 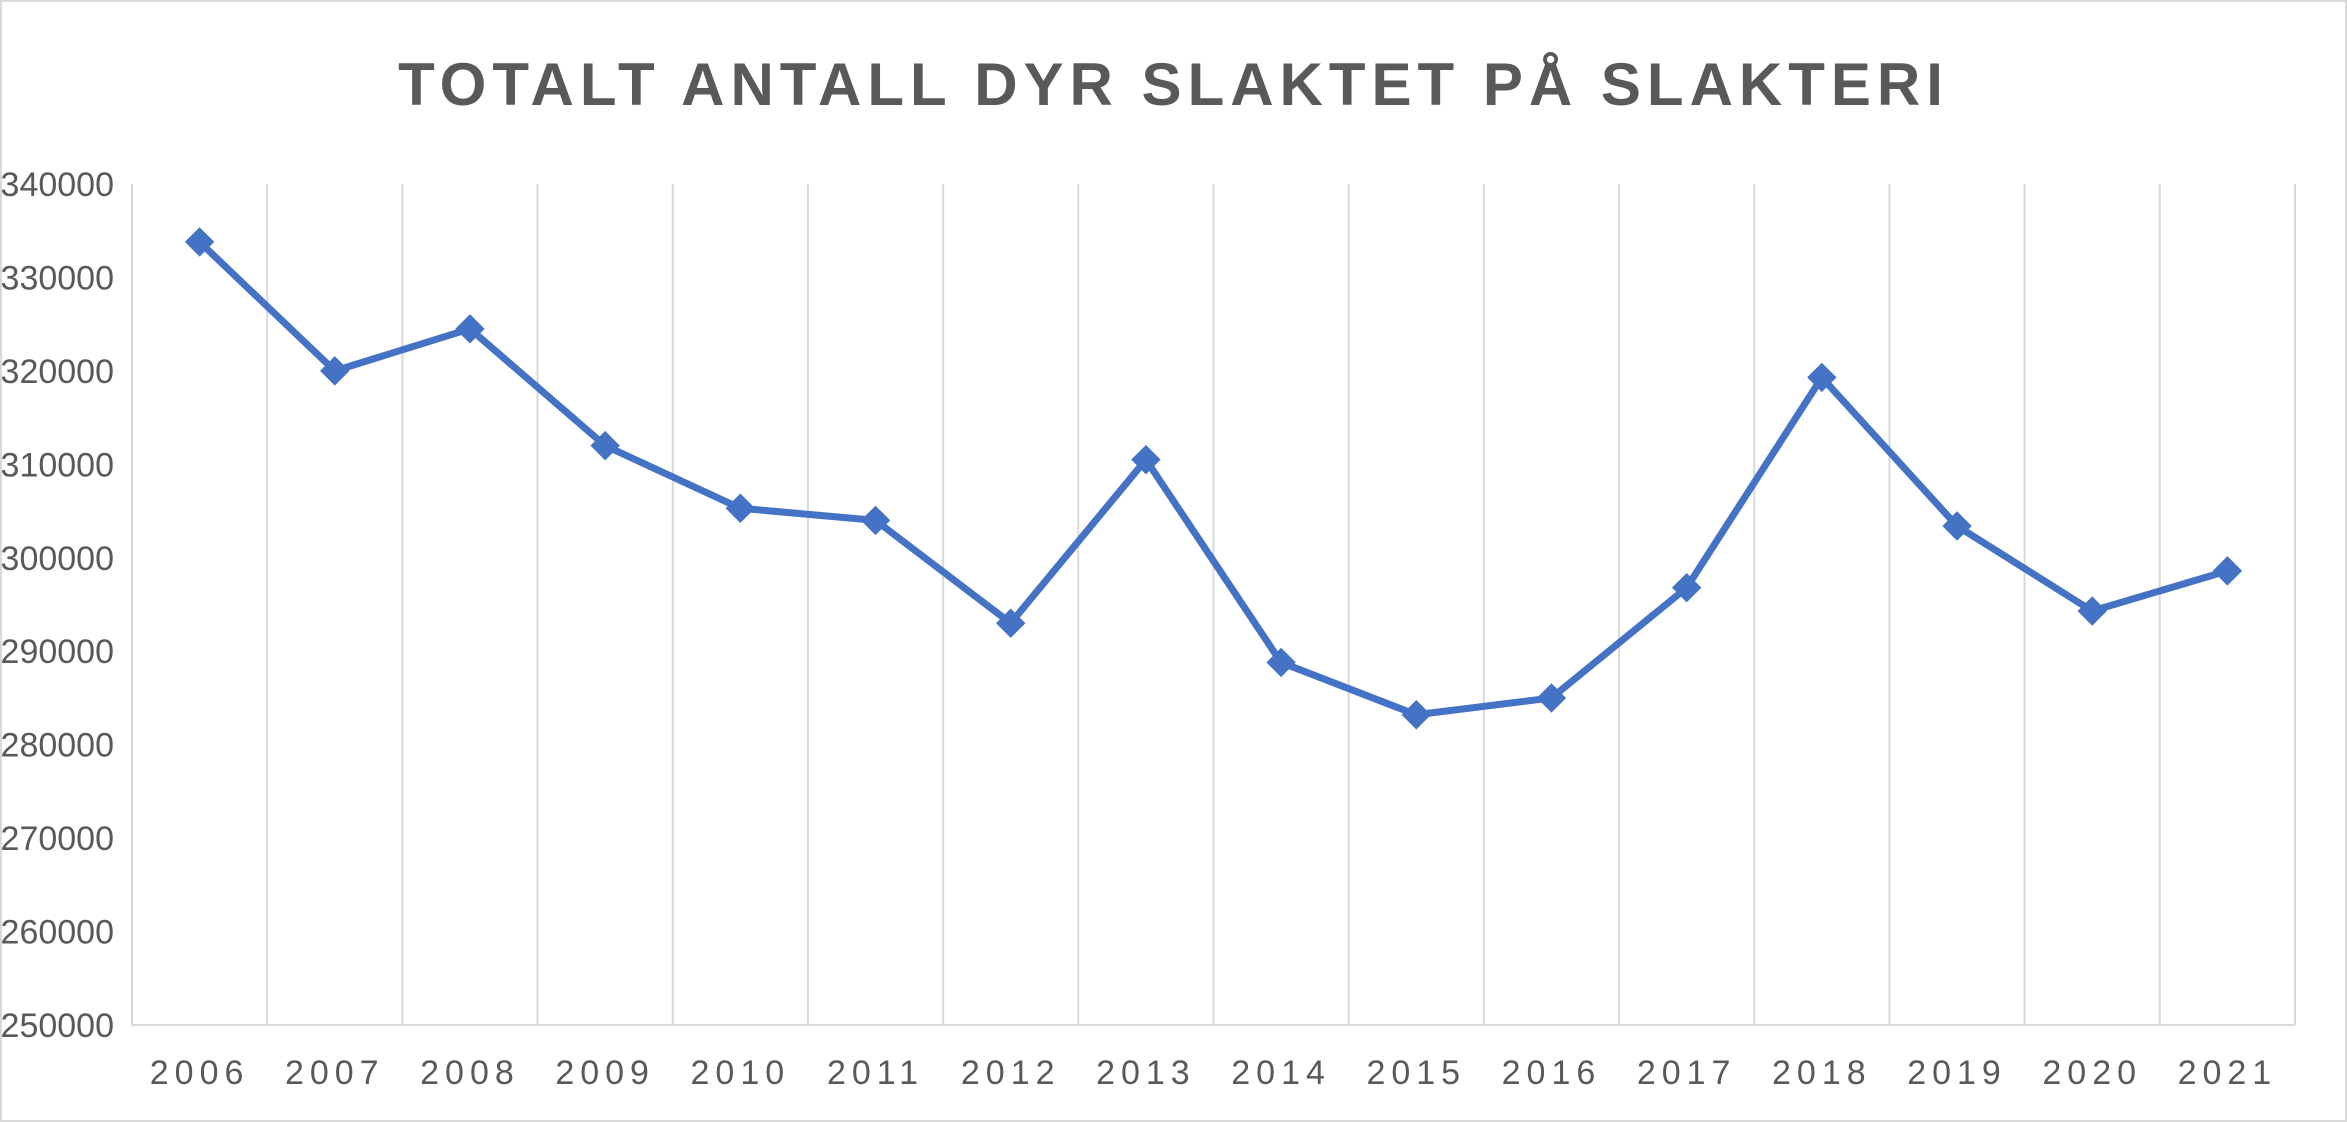 I want to click on x-tick-label: 2014, so click(x=1281, y=1073).